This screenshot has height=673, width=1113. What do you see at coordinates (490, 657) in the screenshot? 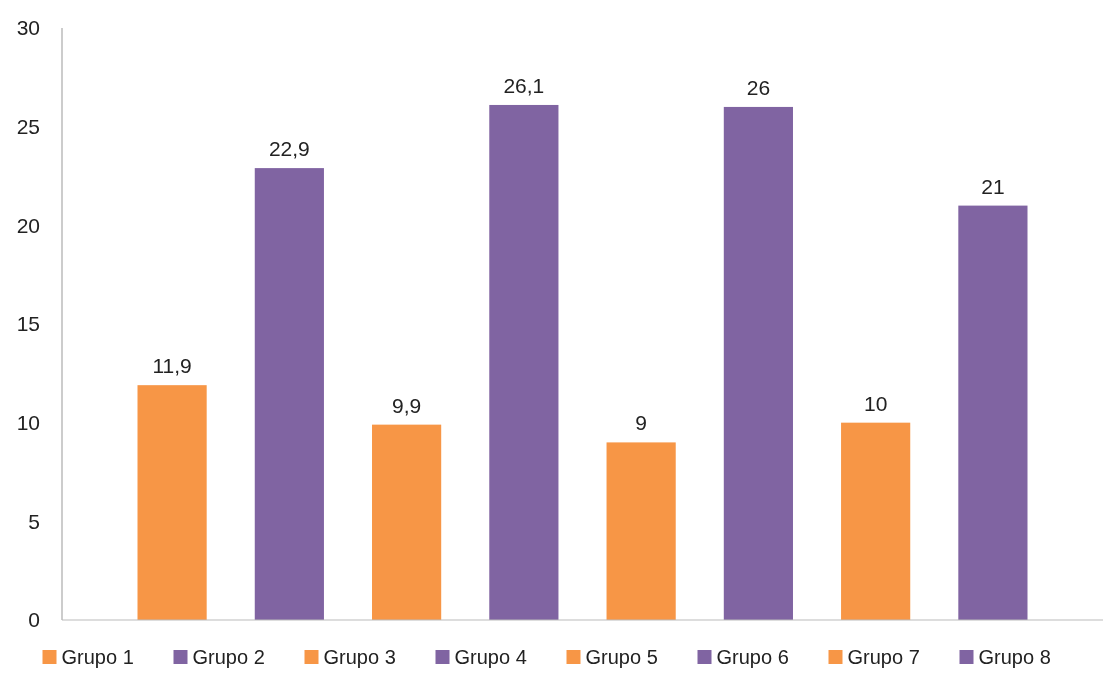
I see `legend-label: Grupo 4` at bounding box center [490, 657].